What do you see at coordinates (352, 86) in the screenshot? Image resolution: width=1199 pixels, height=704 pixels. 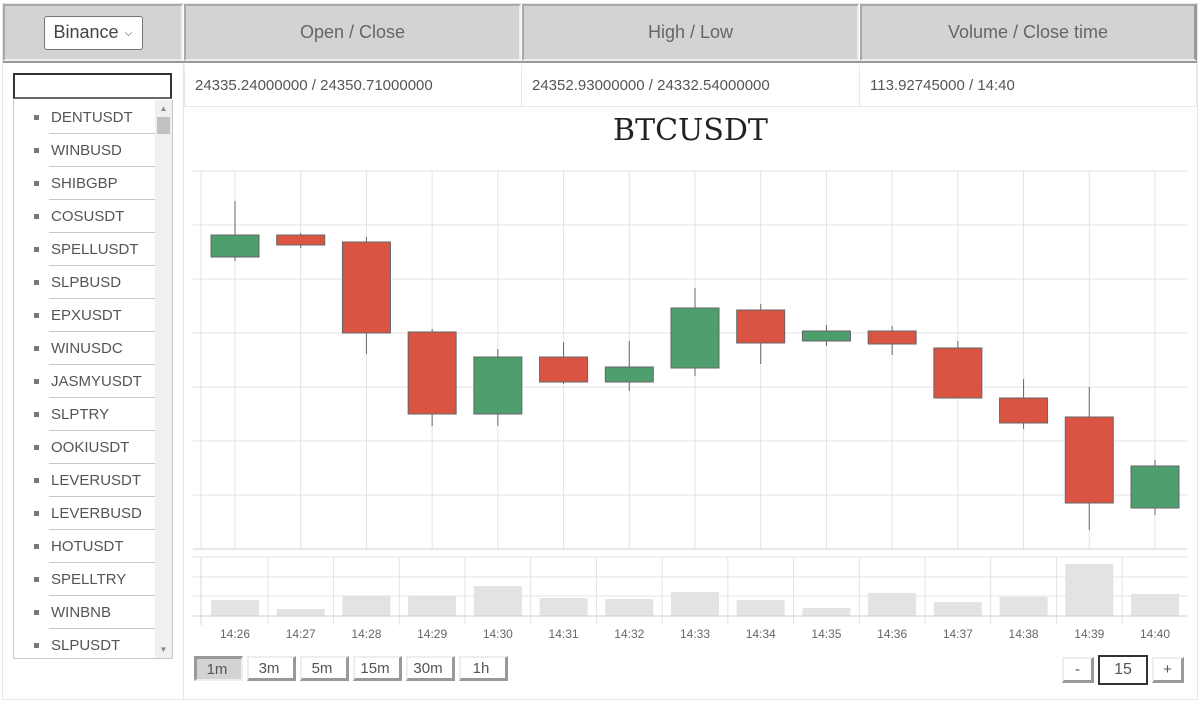 I see `open-close-value: 24335.24000000 / 24350.71000000` at bounding box center [352, 86].